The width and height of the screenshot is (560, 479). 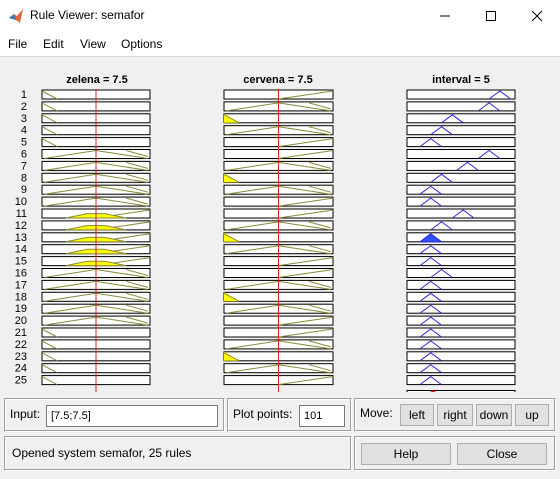 What do you see at coordinates (532, 415) in the screenshot?
I see `move-up-button: up` at bounding box center [532, 415].